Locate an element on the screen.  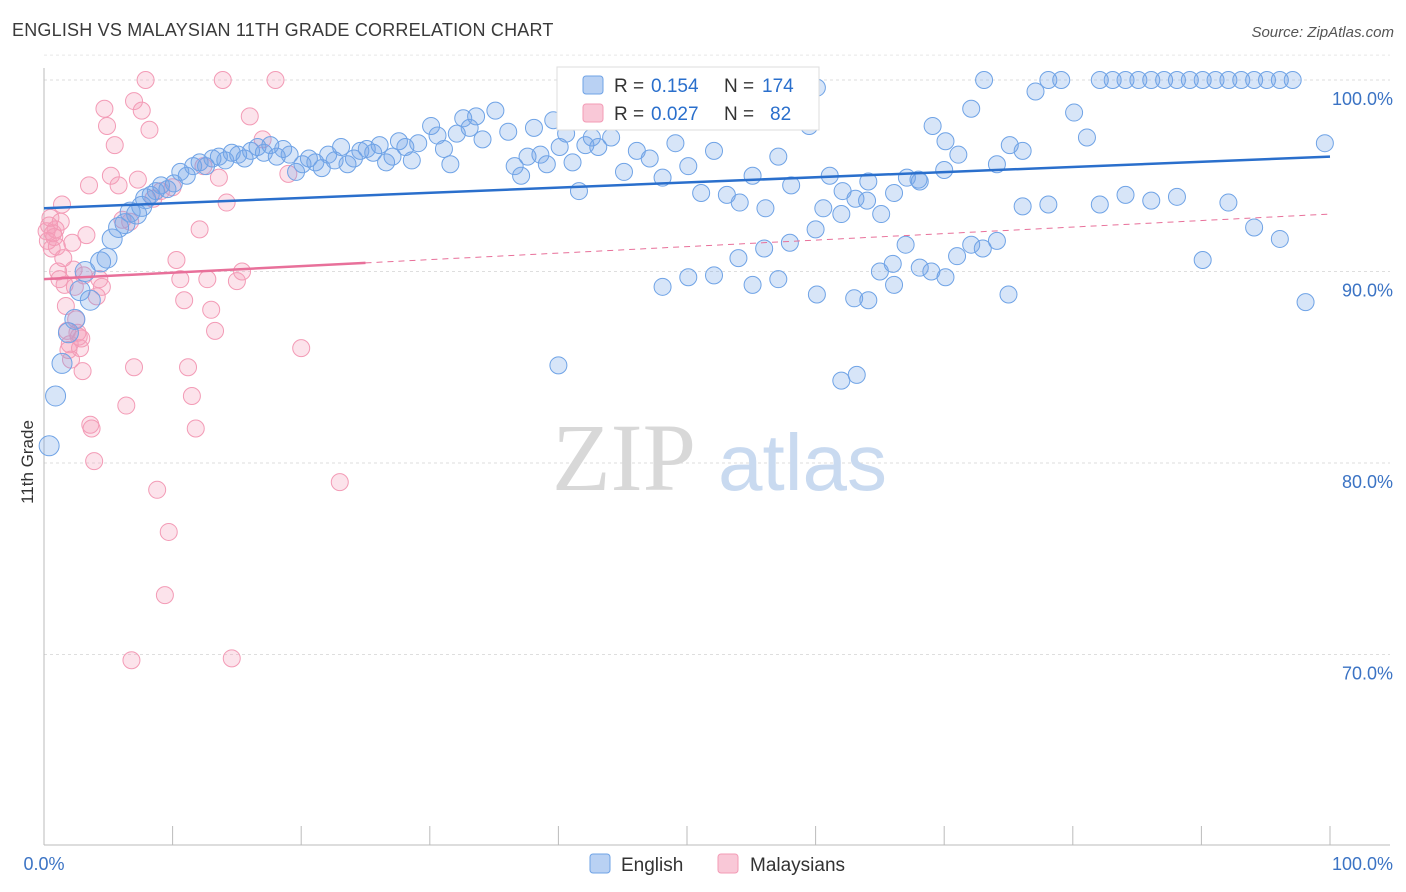
legend-r-label-english: R = is located at coordinates (629, 86).